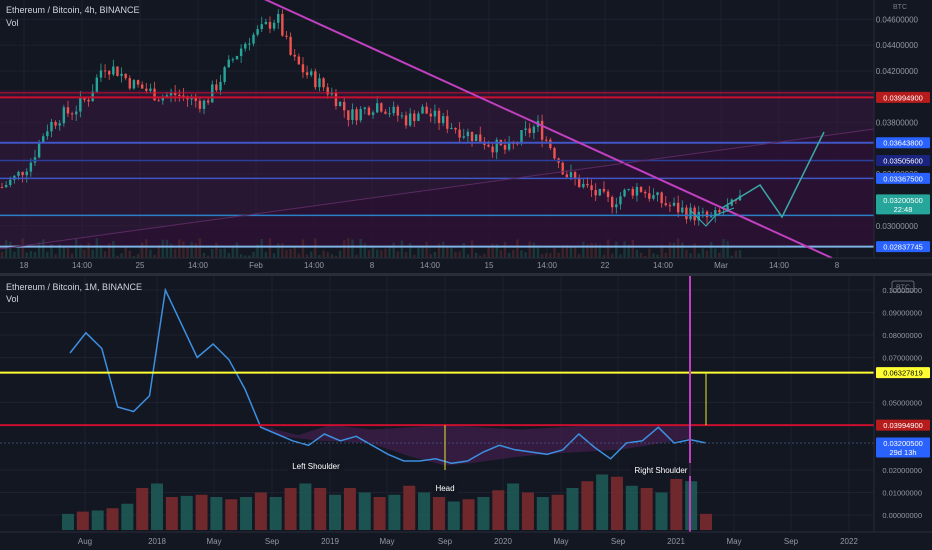 This screenshot has height=550, width=932. What do you see at coordinates (489, 265) in the screenshot?
I see `top-x-tick-8: 15` at bounding box center [489, 265].